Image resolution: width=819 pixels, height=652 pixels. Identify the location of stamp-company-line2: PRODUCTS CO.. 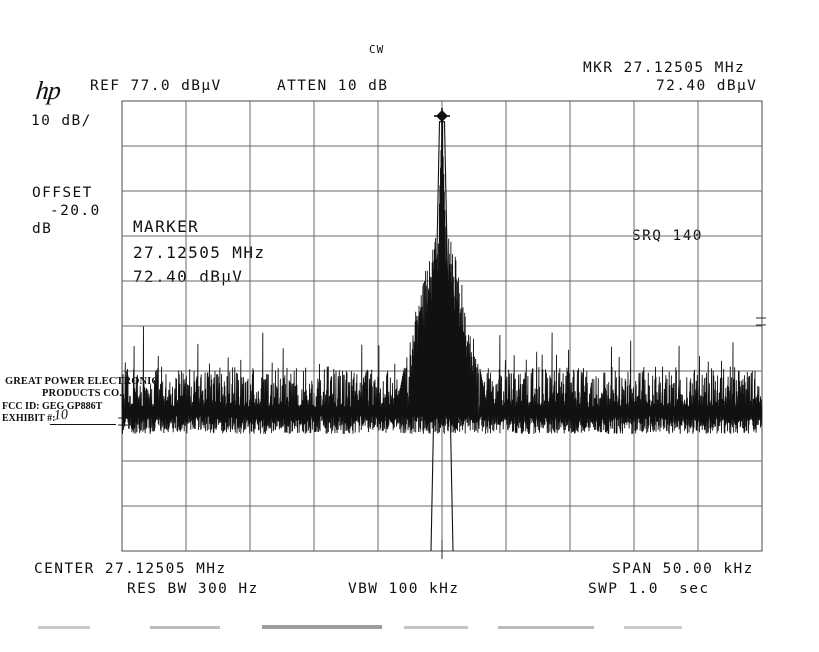
(82, 394).